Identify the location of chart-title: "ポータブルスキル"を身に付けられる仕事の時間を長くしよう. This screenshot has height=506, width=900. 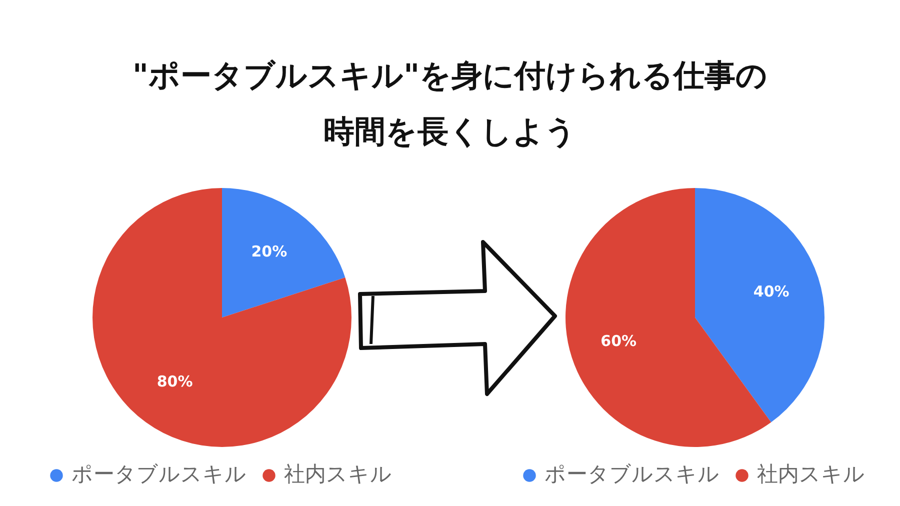
(450, 104).